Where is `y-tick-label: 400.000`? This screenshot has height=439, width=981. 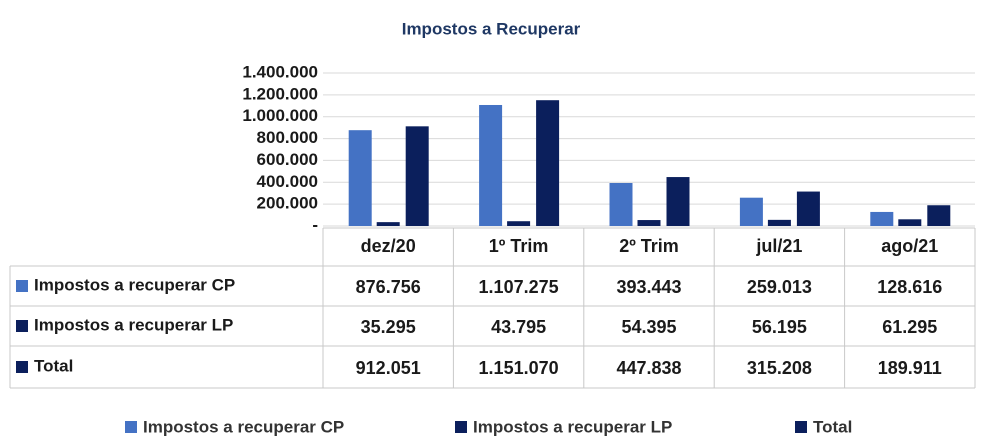 y-tick-label: 400.000 is located at coordinates (287, 181).